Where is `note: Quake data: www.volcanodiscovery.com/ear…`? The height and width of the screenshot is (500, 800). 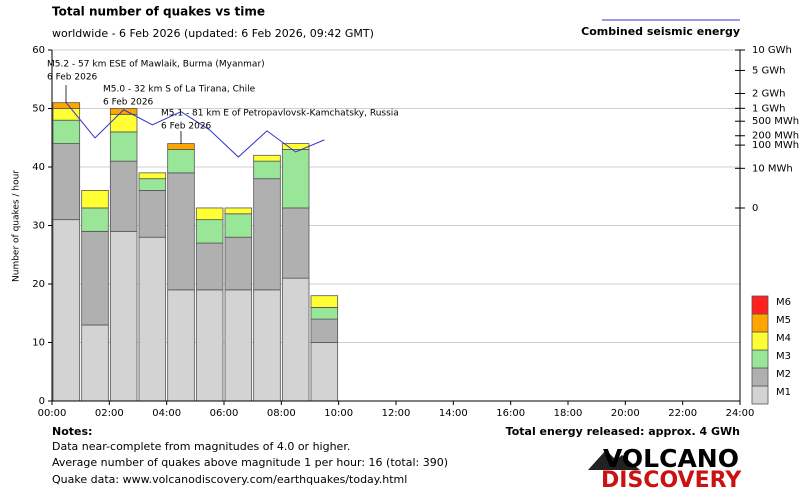 note: Quake data: www.volcanodiscovery.com/ear… is located at coordinates (229, 479).